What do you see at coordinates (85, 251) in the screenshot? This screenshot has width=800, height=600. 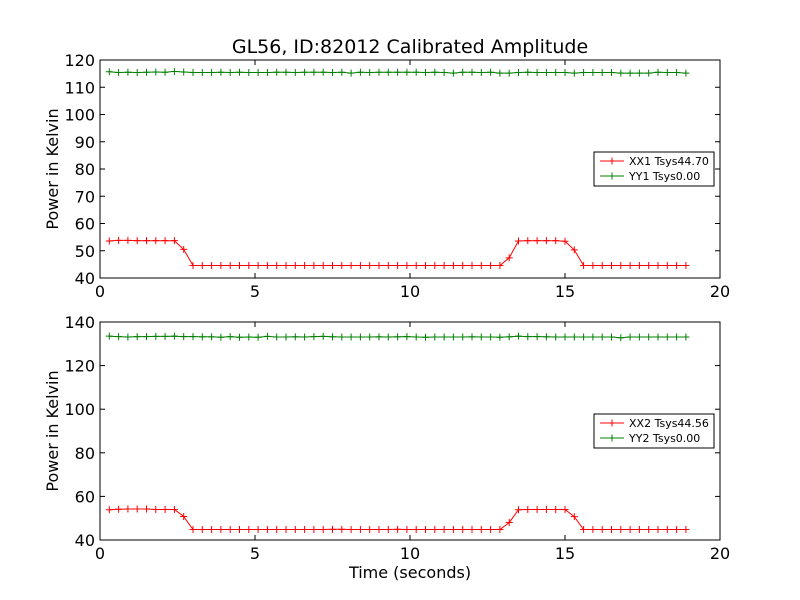 I see `y-tick-label: 50` at bounding box center [85, 251].